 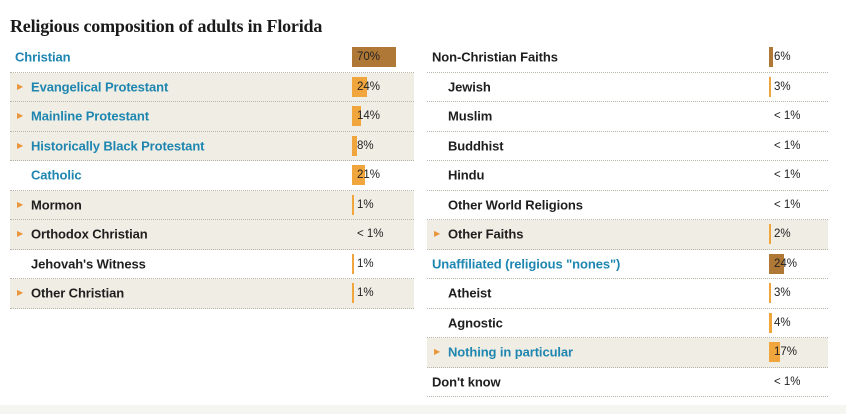 I want to click on table-row: Atheist 3%, so click(x=627, y=294).